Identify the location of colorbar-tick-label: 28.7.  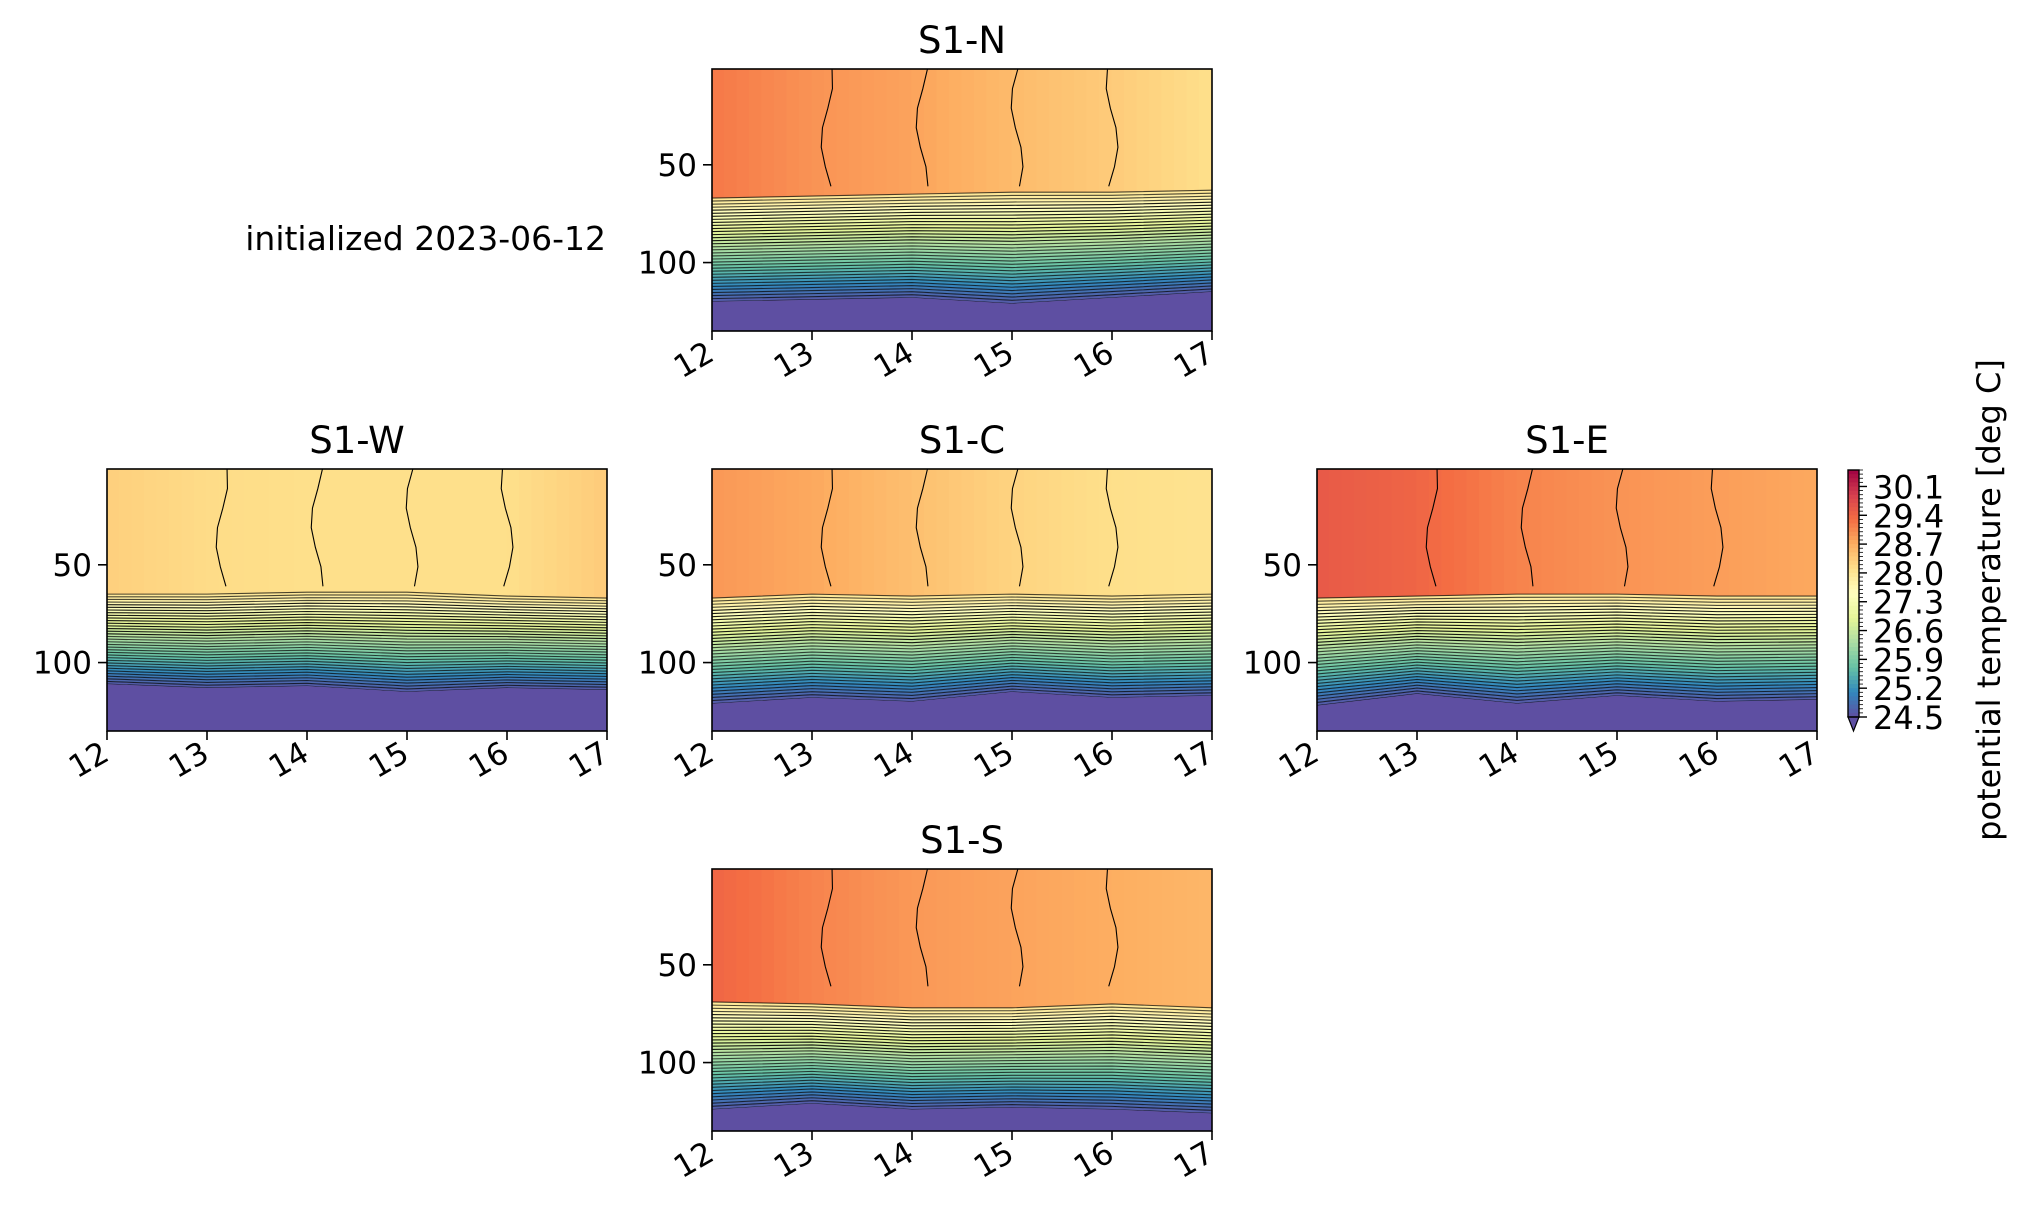
(1908, 545).